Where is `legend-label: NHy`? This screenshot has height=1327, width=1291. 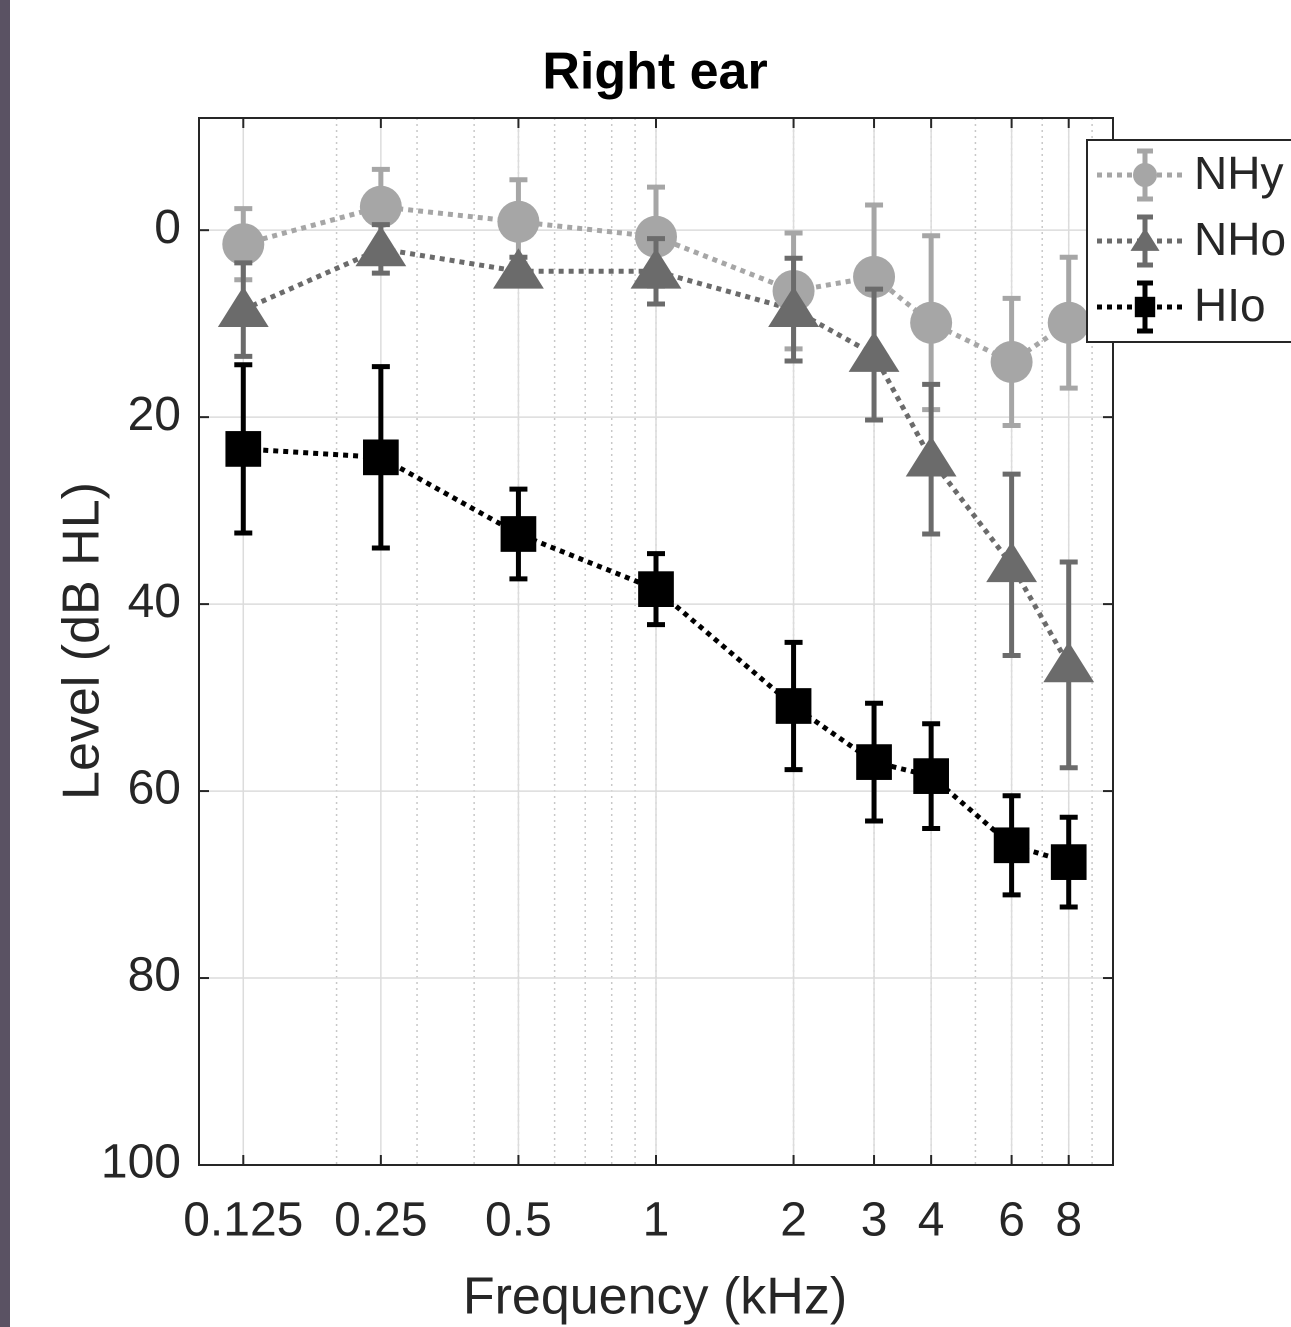
legend-label: NHy is located at coordinates (1238, 173).